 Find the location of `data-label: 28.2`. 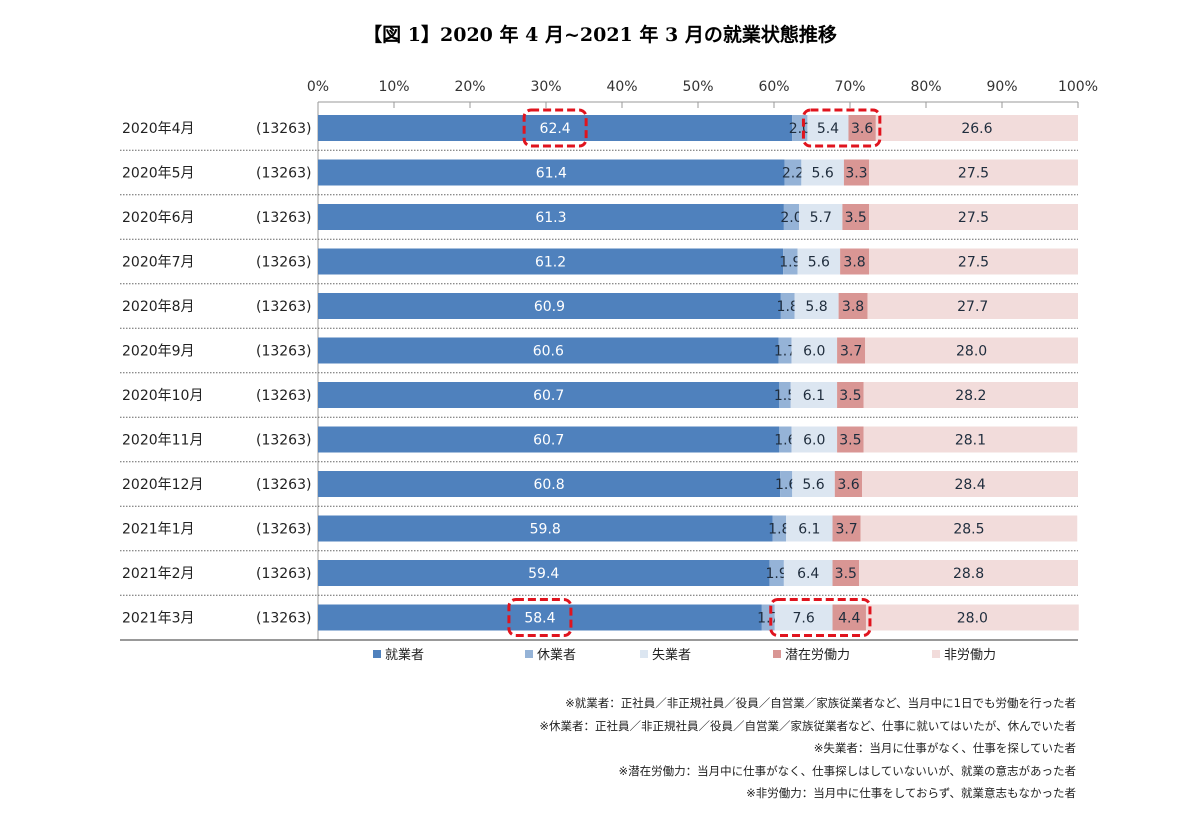

data-label: 28.2 is located at coordinates (970, 396).